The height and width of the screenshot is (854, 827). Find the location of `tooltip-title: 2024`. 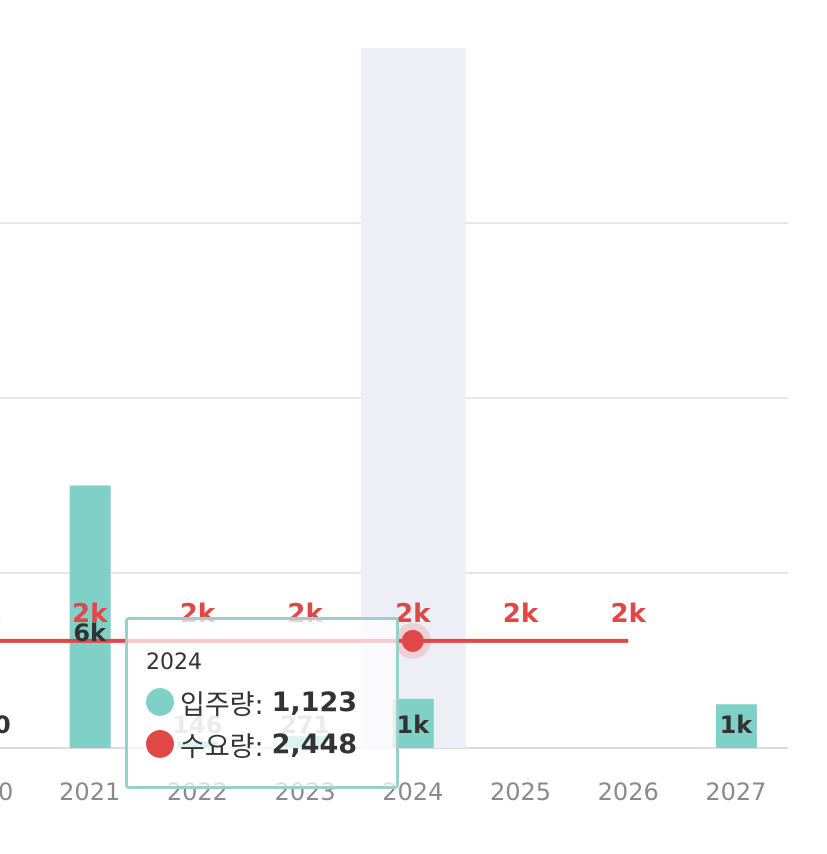

tooltip-title: 2024 is located at coordinates (174, 662).